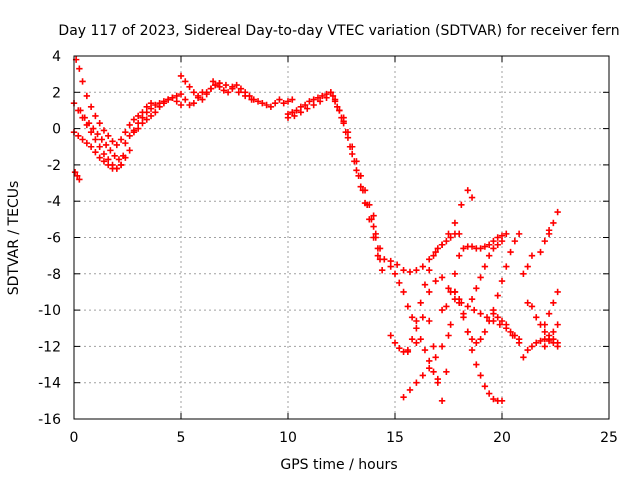 The image size is (640, 484). What do you see at coordinates (14, 238) in the screenshot?
I see `y-axis-label: SDTVAR / TECUs` at bounding box center [14, 238].